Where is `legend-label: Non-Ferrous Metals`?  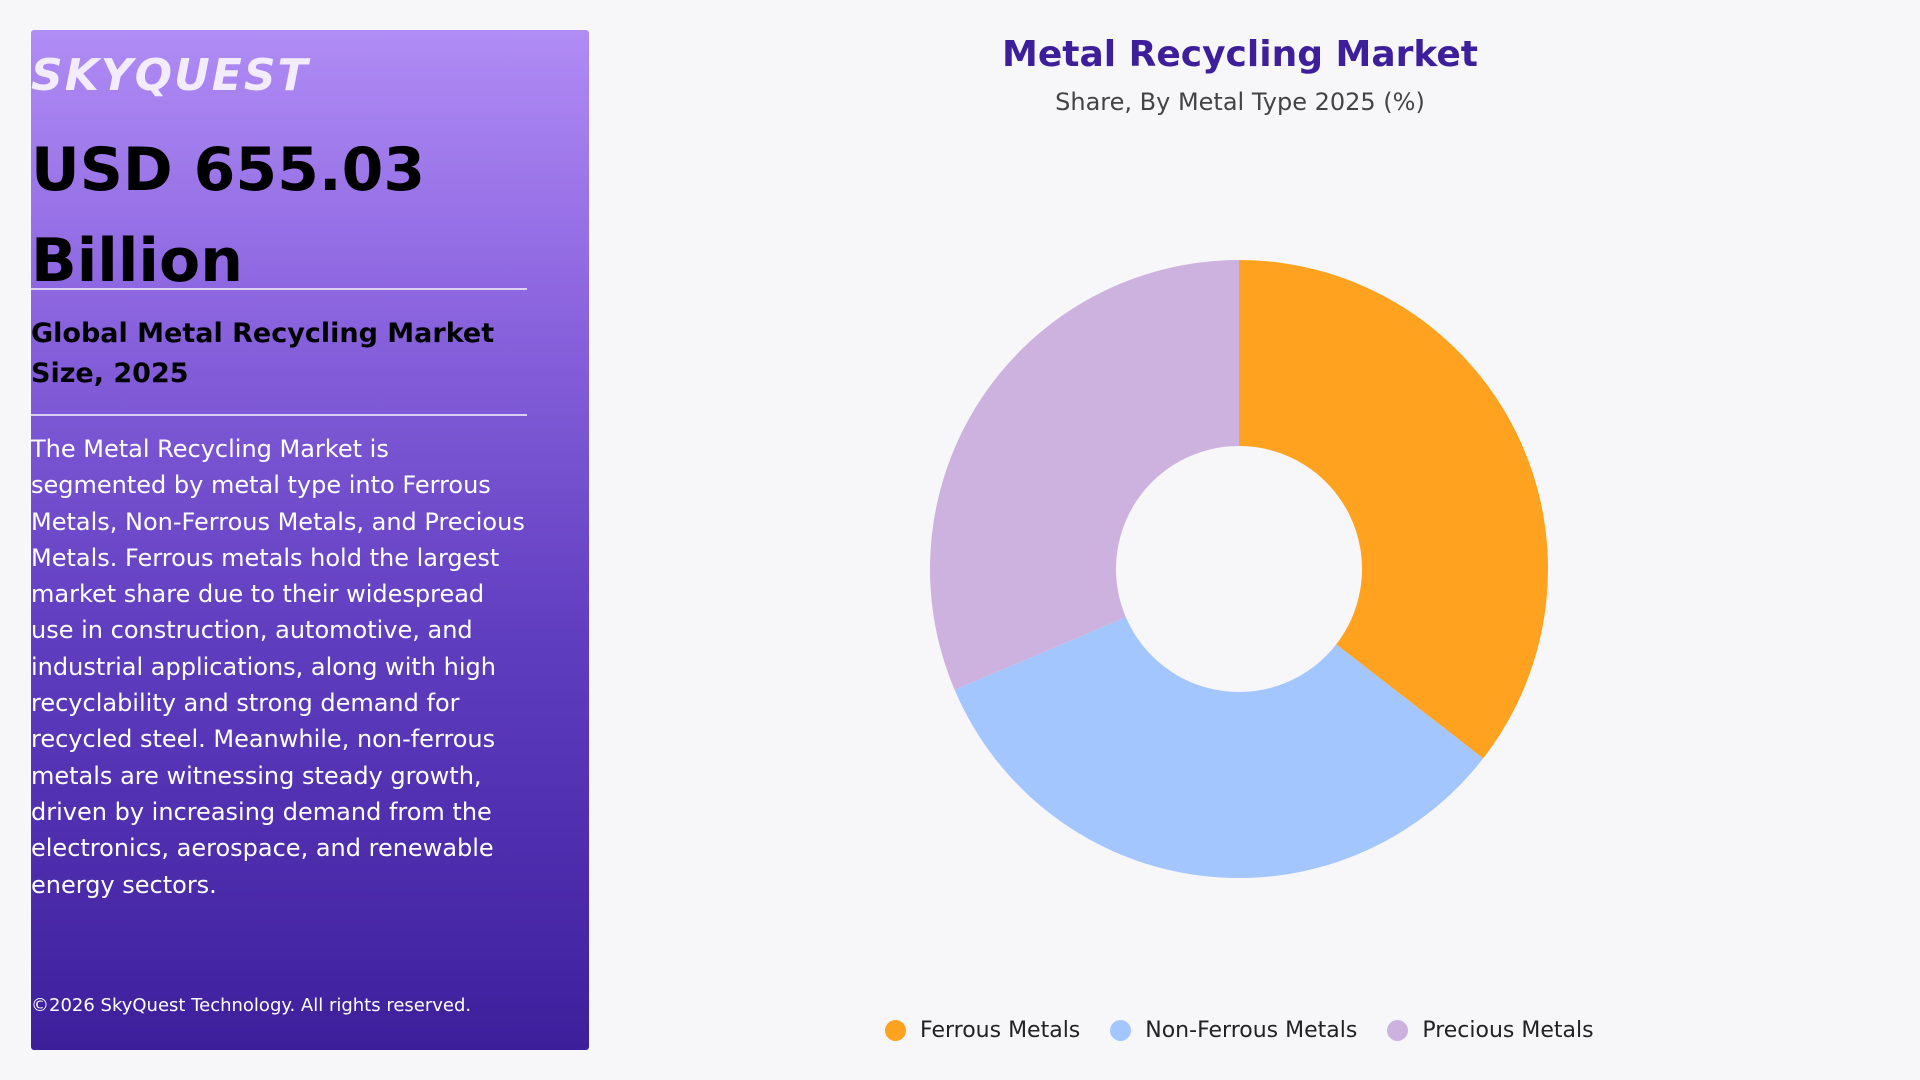
legend-label: Non-Ferrous Metals is located at coordinates (1251, 1030).